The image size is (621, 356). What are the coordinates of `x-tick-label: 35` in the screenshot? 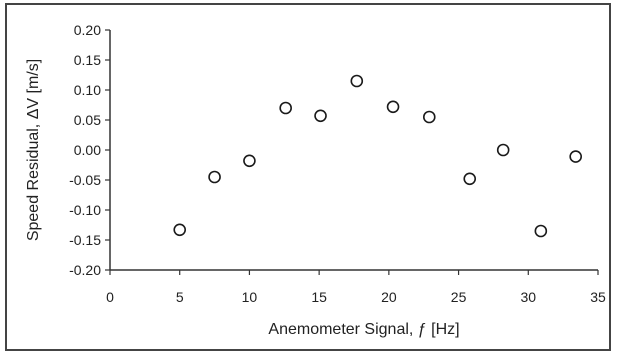 It's located at (598, 297).